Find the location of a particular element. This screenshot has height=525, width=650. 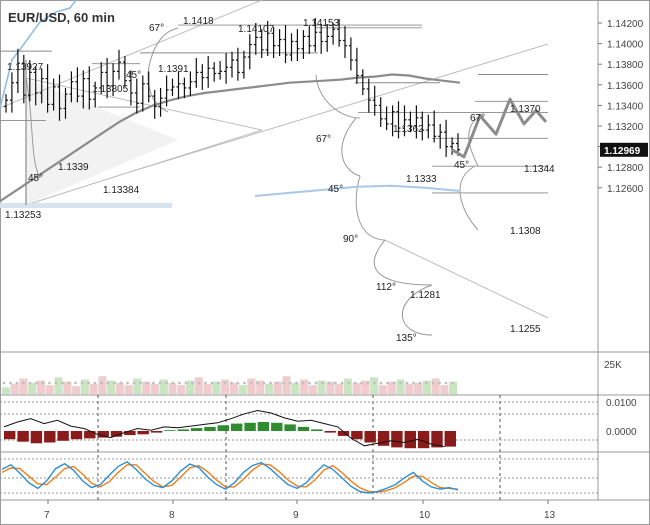

stoch-k-line is located at coordinates (230, 477).